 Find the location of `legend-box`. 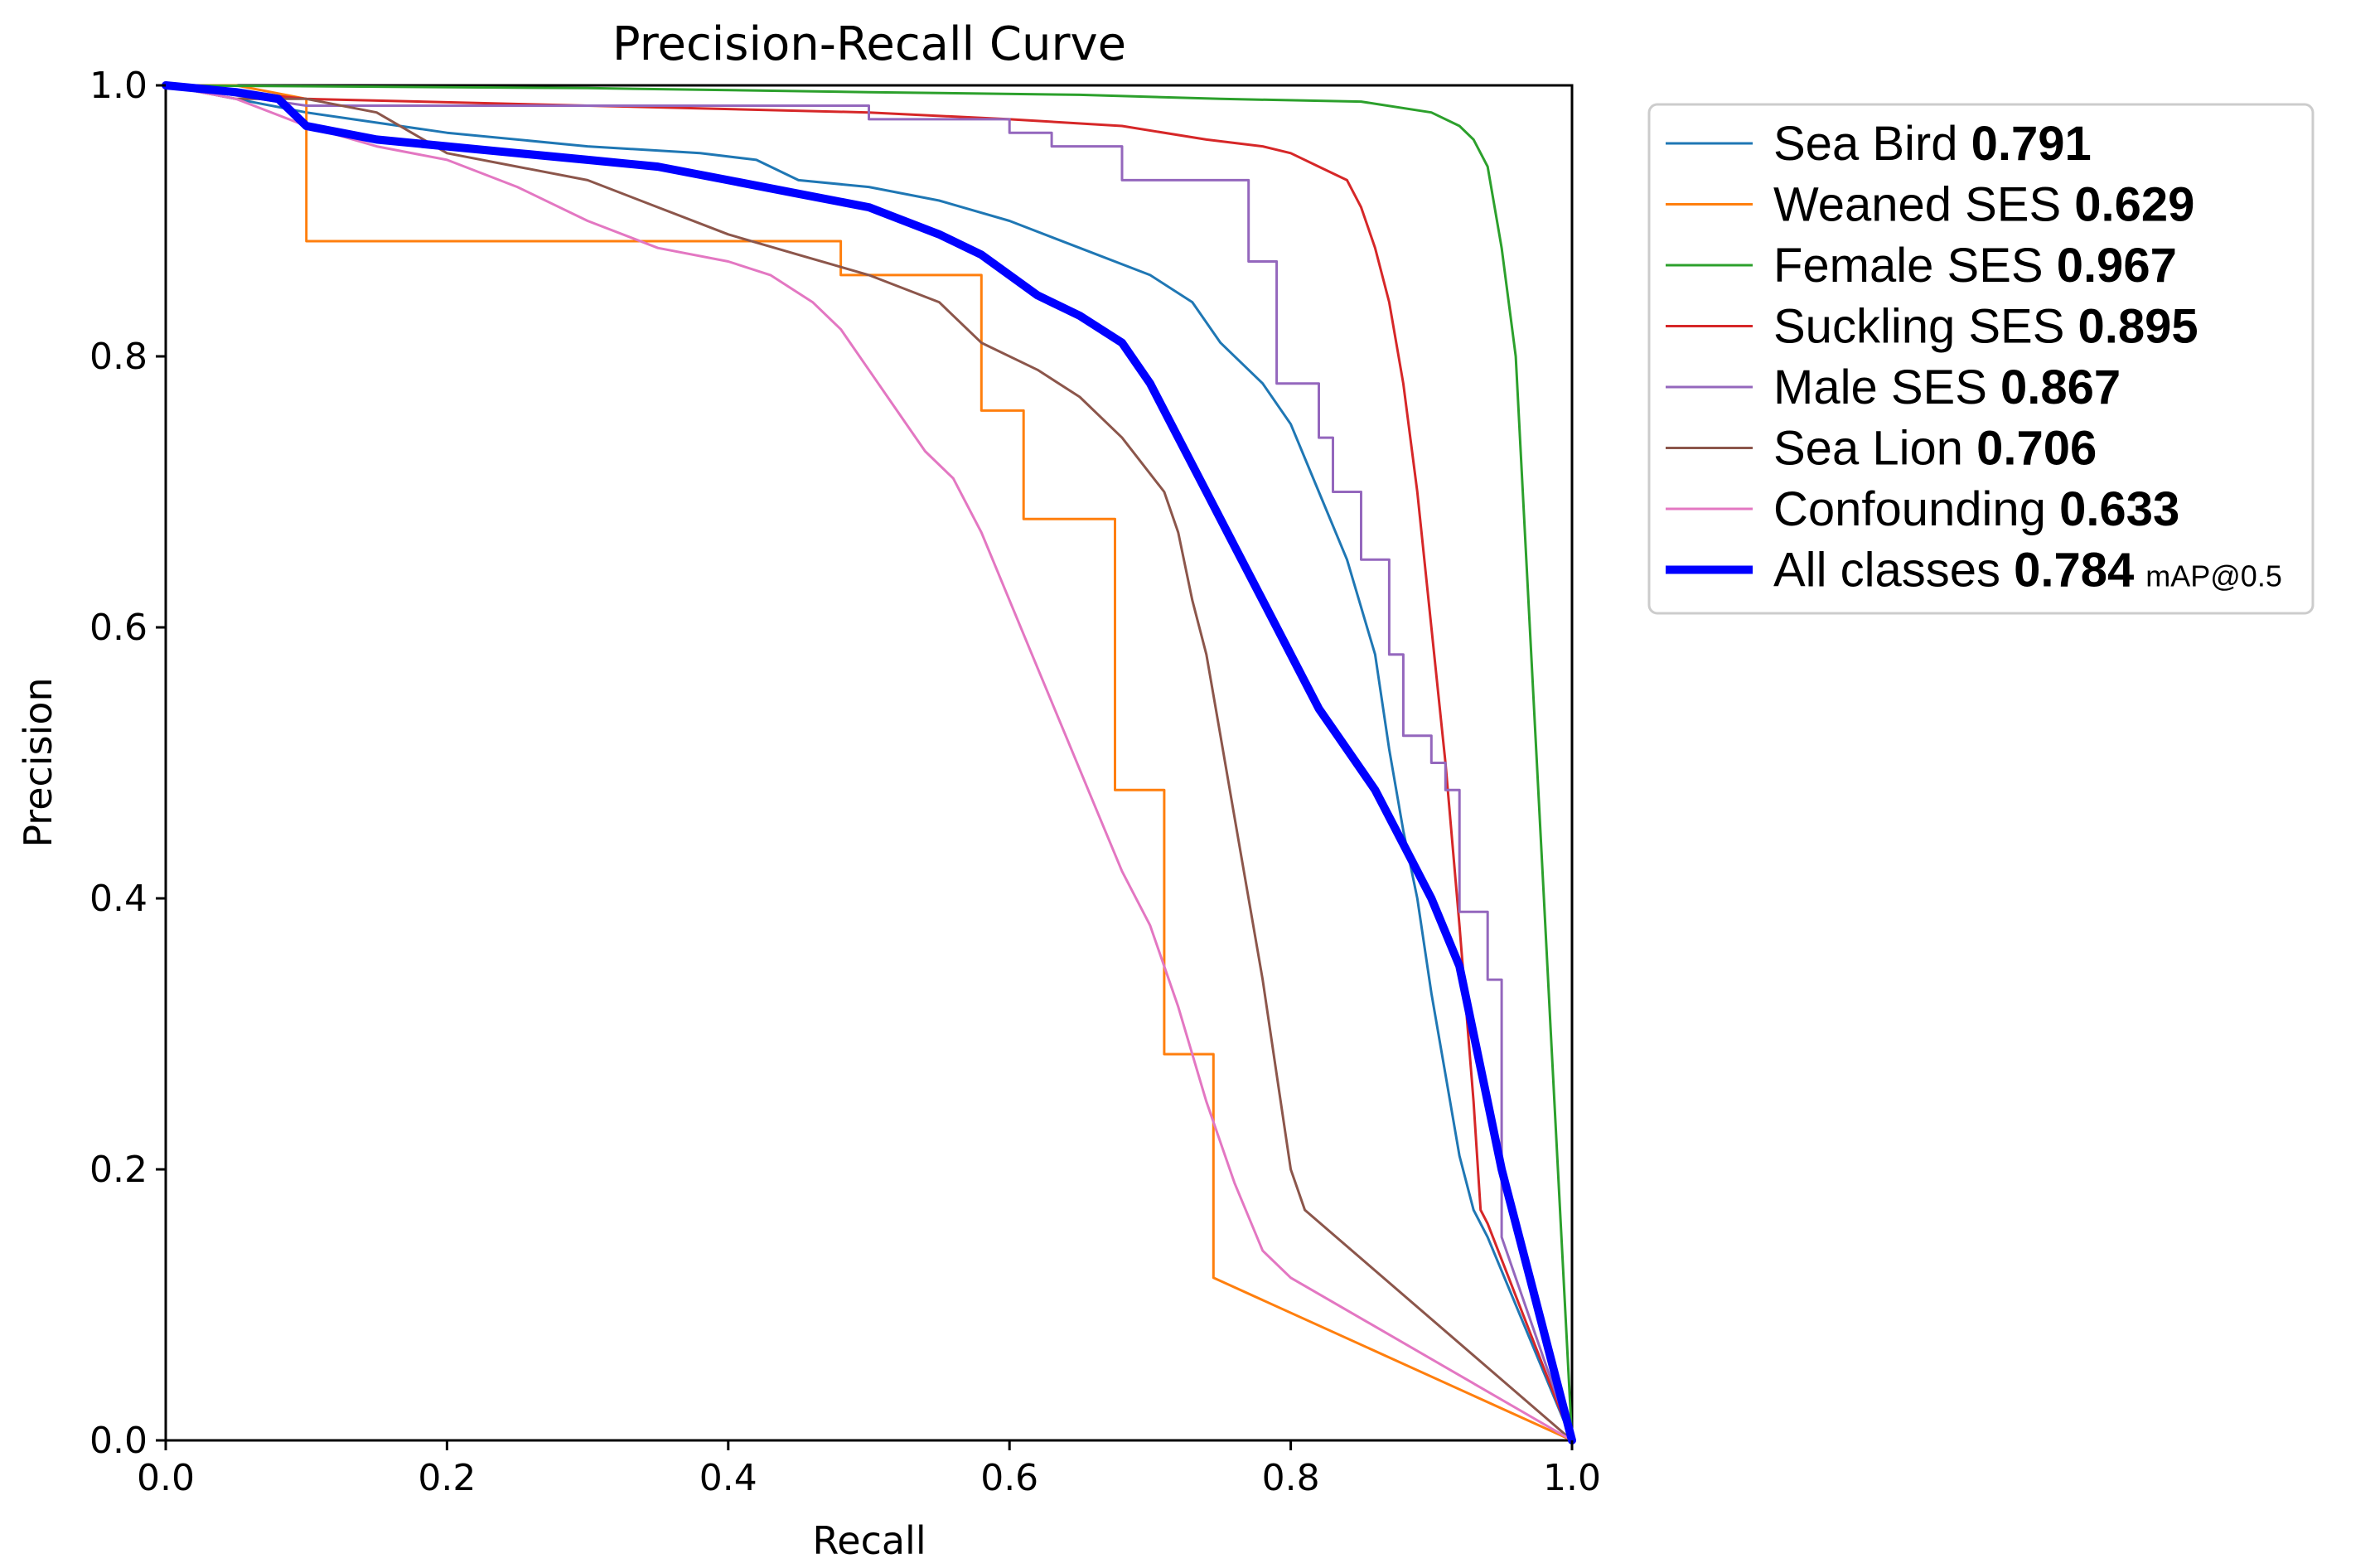

legend-box is located at coordinates (1981, 359).